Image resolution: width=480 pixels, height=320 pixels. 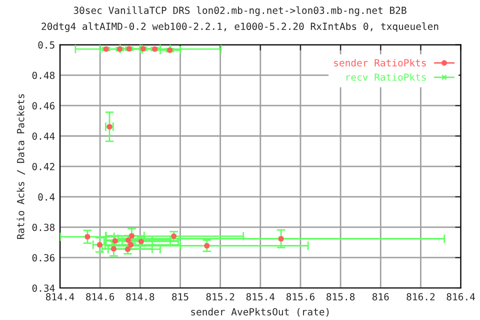 I want to click on y-tick-label: 0.5, so click(x=46, y=45).